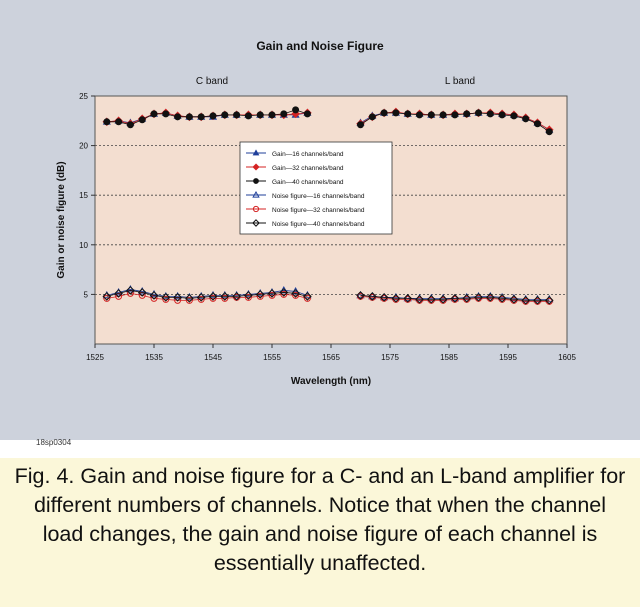 Image resolution: width=640 pixels, height=607 pixels. Describe the element at coordinates (83, 195) in the screenshot. I see `y-tick-label: 15` at that location.